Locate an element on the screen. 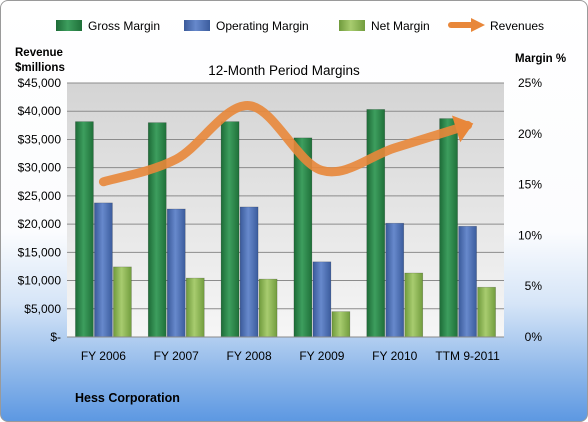 The image size is (588, 422). right-axis-title: Margin % is located at coordinates (540, 59).